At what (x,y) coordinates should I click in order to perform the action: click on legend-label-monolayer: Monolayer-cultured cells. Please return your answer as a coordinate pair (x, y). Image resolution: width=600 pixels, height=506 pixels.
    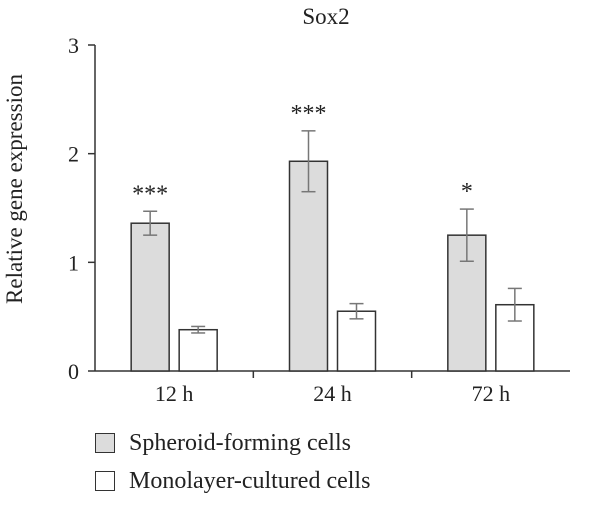
    Looking at the image, I should click on (250, 480).